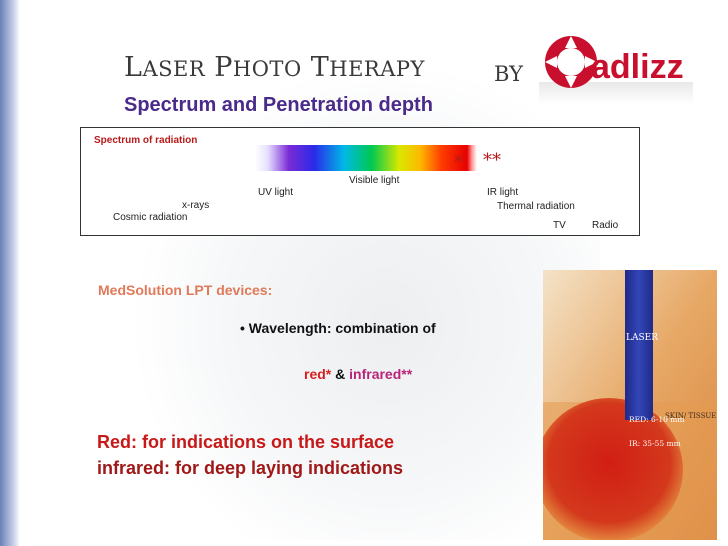 The height and width of the screenshot is (546, 728). What do you see at coordinates (246, 442) in the screenshot?
I see `red-indication-text: Red: for indications on the surface` at bounding box center [246, 442].